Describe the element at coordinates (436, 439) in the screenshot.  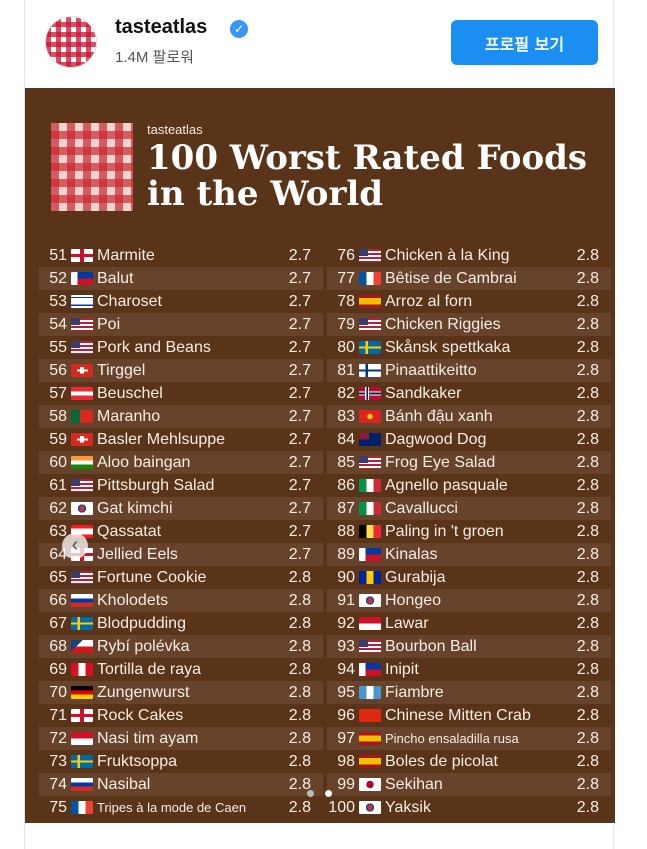
I see `food-name: Dagwood Dog` at that location.